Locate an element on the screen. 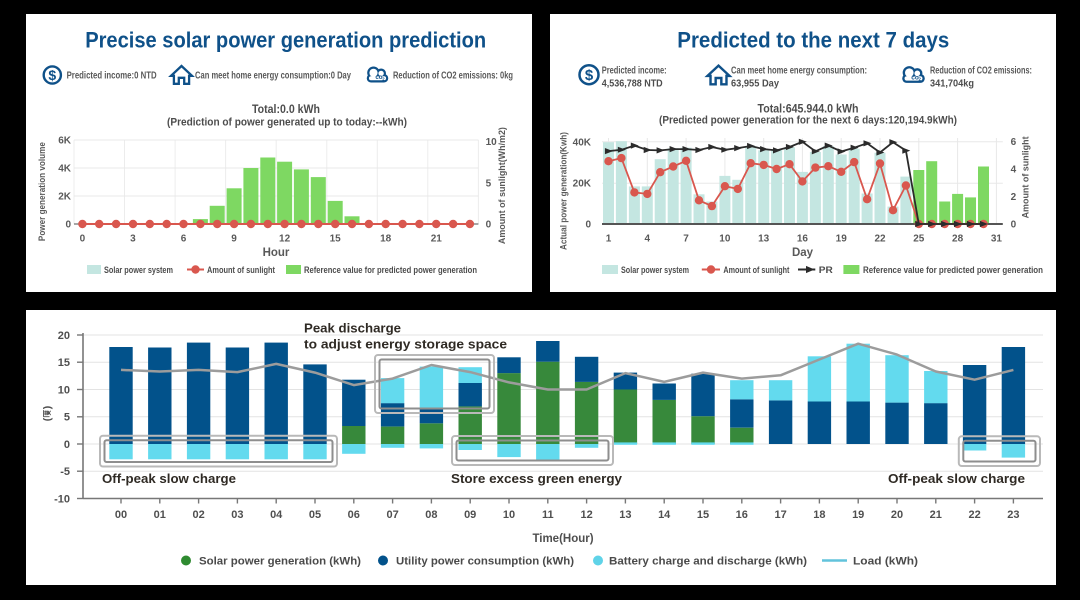  svg-text: 12 is located at coordinates (586, 515).